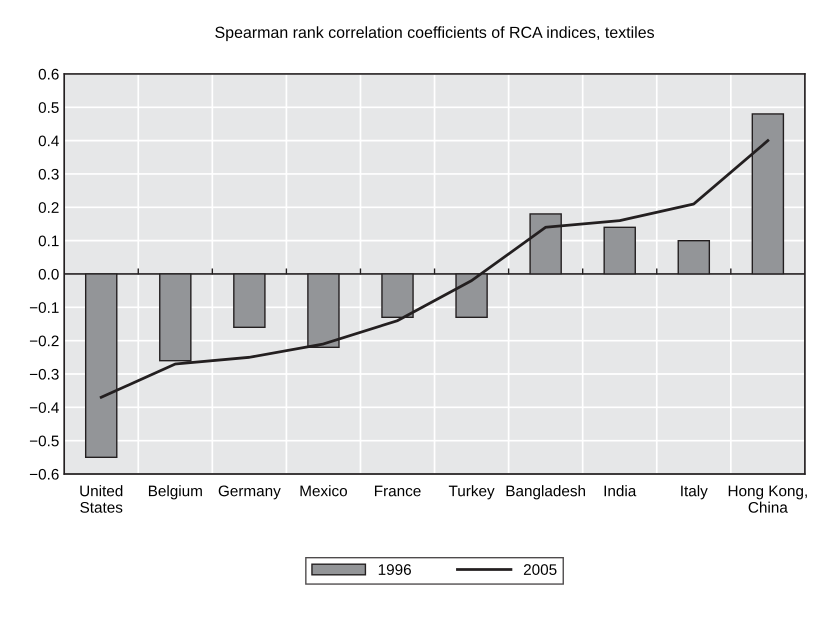 The image size is (823, 632). What do you see at coordinates (48, 274) in the screenshot?
I see `y-tick-label: 0.0` at bounding box center [48, 274].